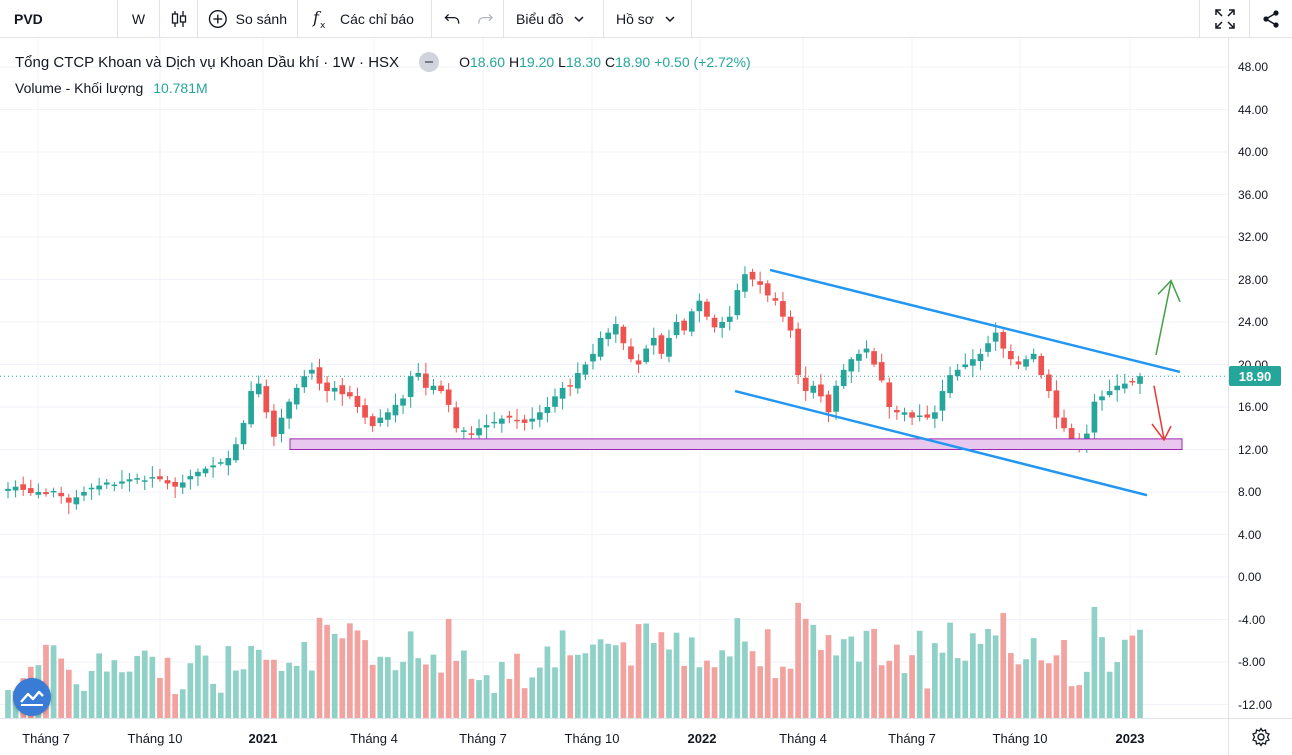  I want to click on profile-menu-button: Hồ sơ, so click(648, 19).